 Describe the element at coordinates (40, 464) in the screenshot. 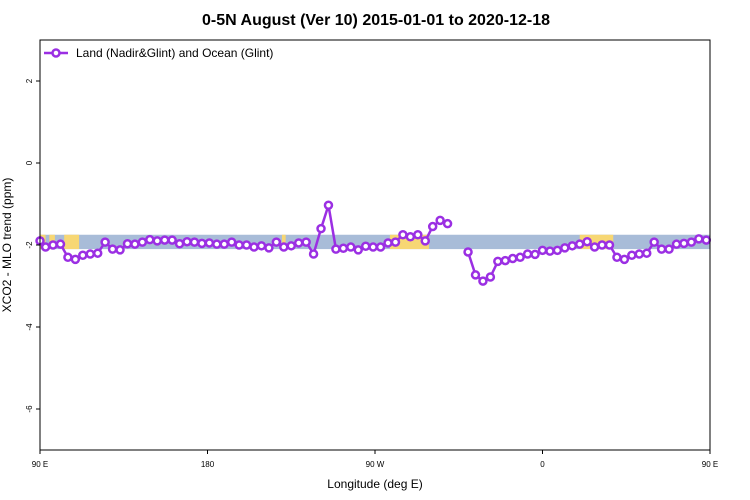

I see `x-tick-label: 90 E` at that location.